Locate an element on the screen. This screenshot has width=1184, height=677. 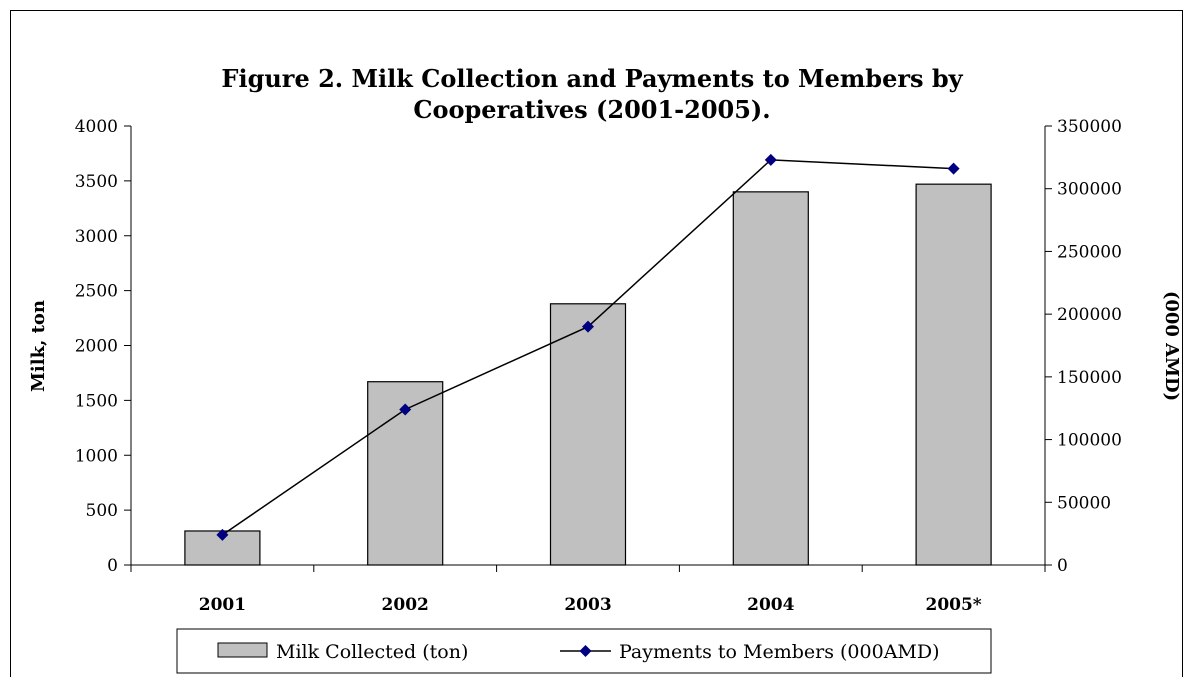
y-right-tick-label-100000: 100000 is located at coordinates (1089, 441).